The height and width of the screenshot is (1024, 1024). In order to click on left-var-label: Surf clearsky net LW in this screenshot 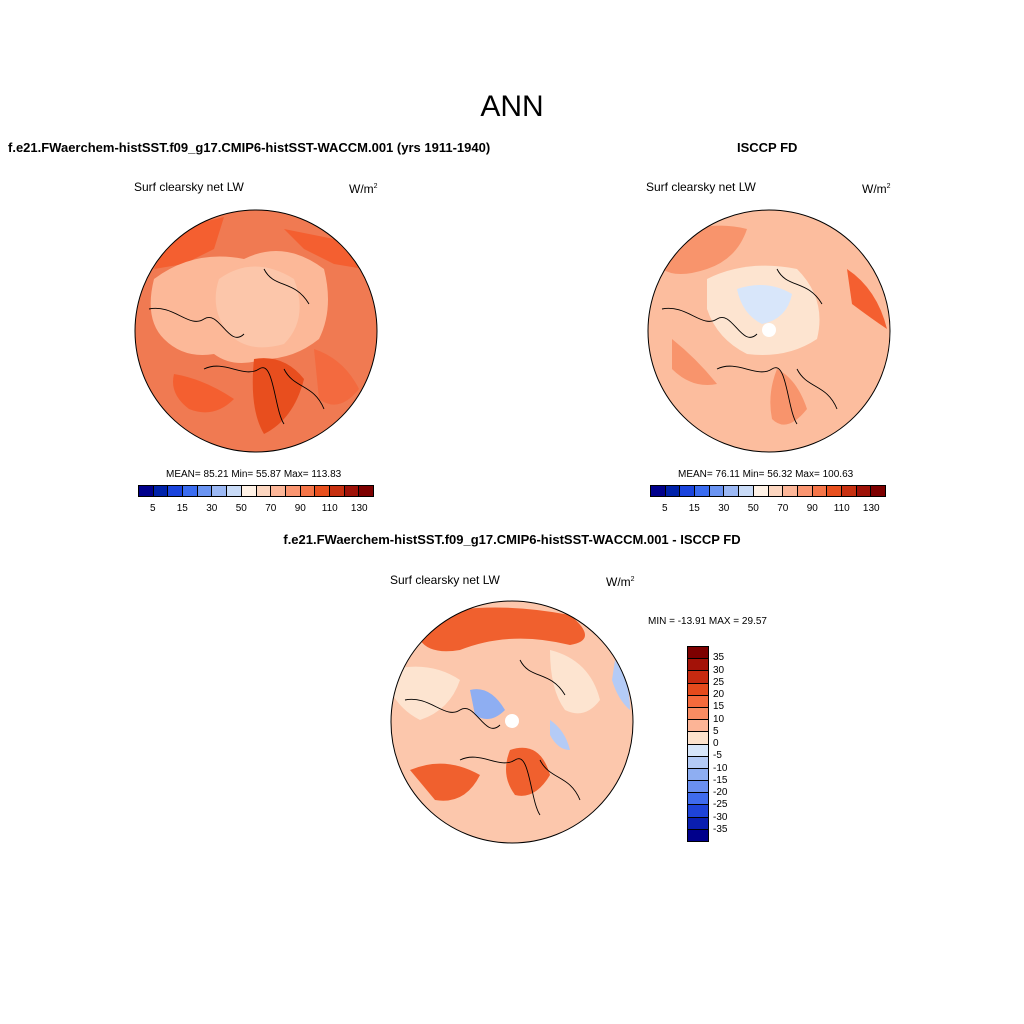, I will do `click(189, 187)`.